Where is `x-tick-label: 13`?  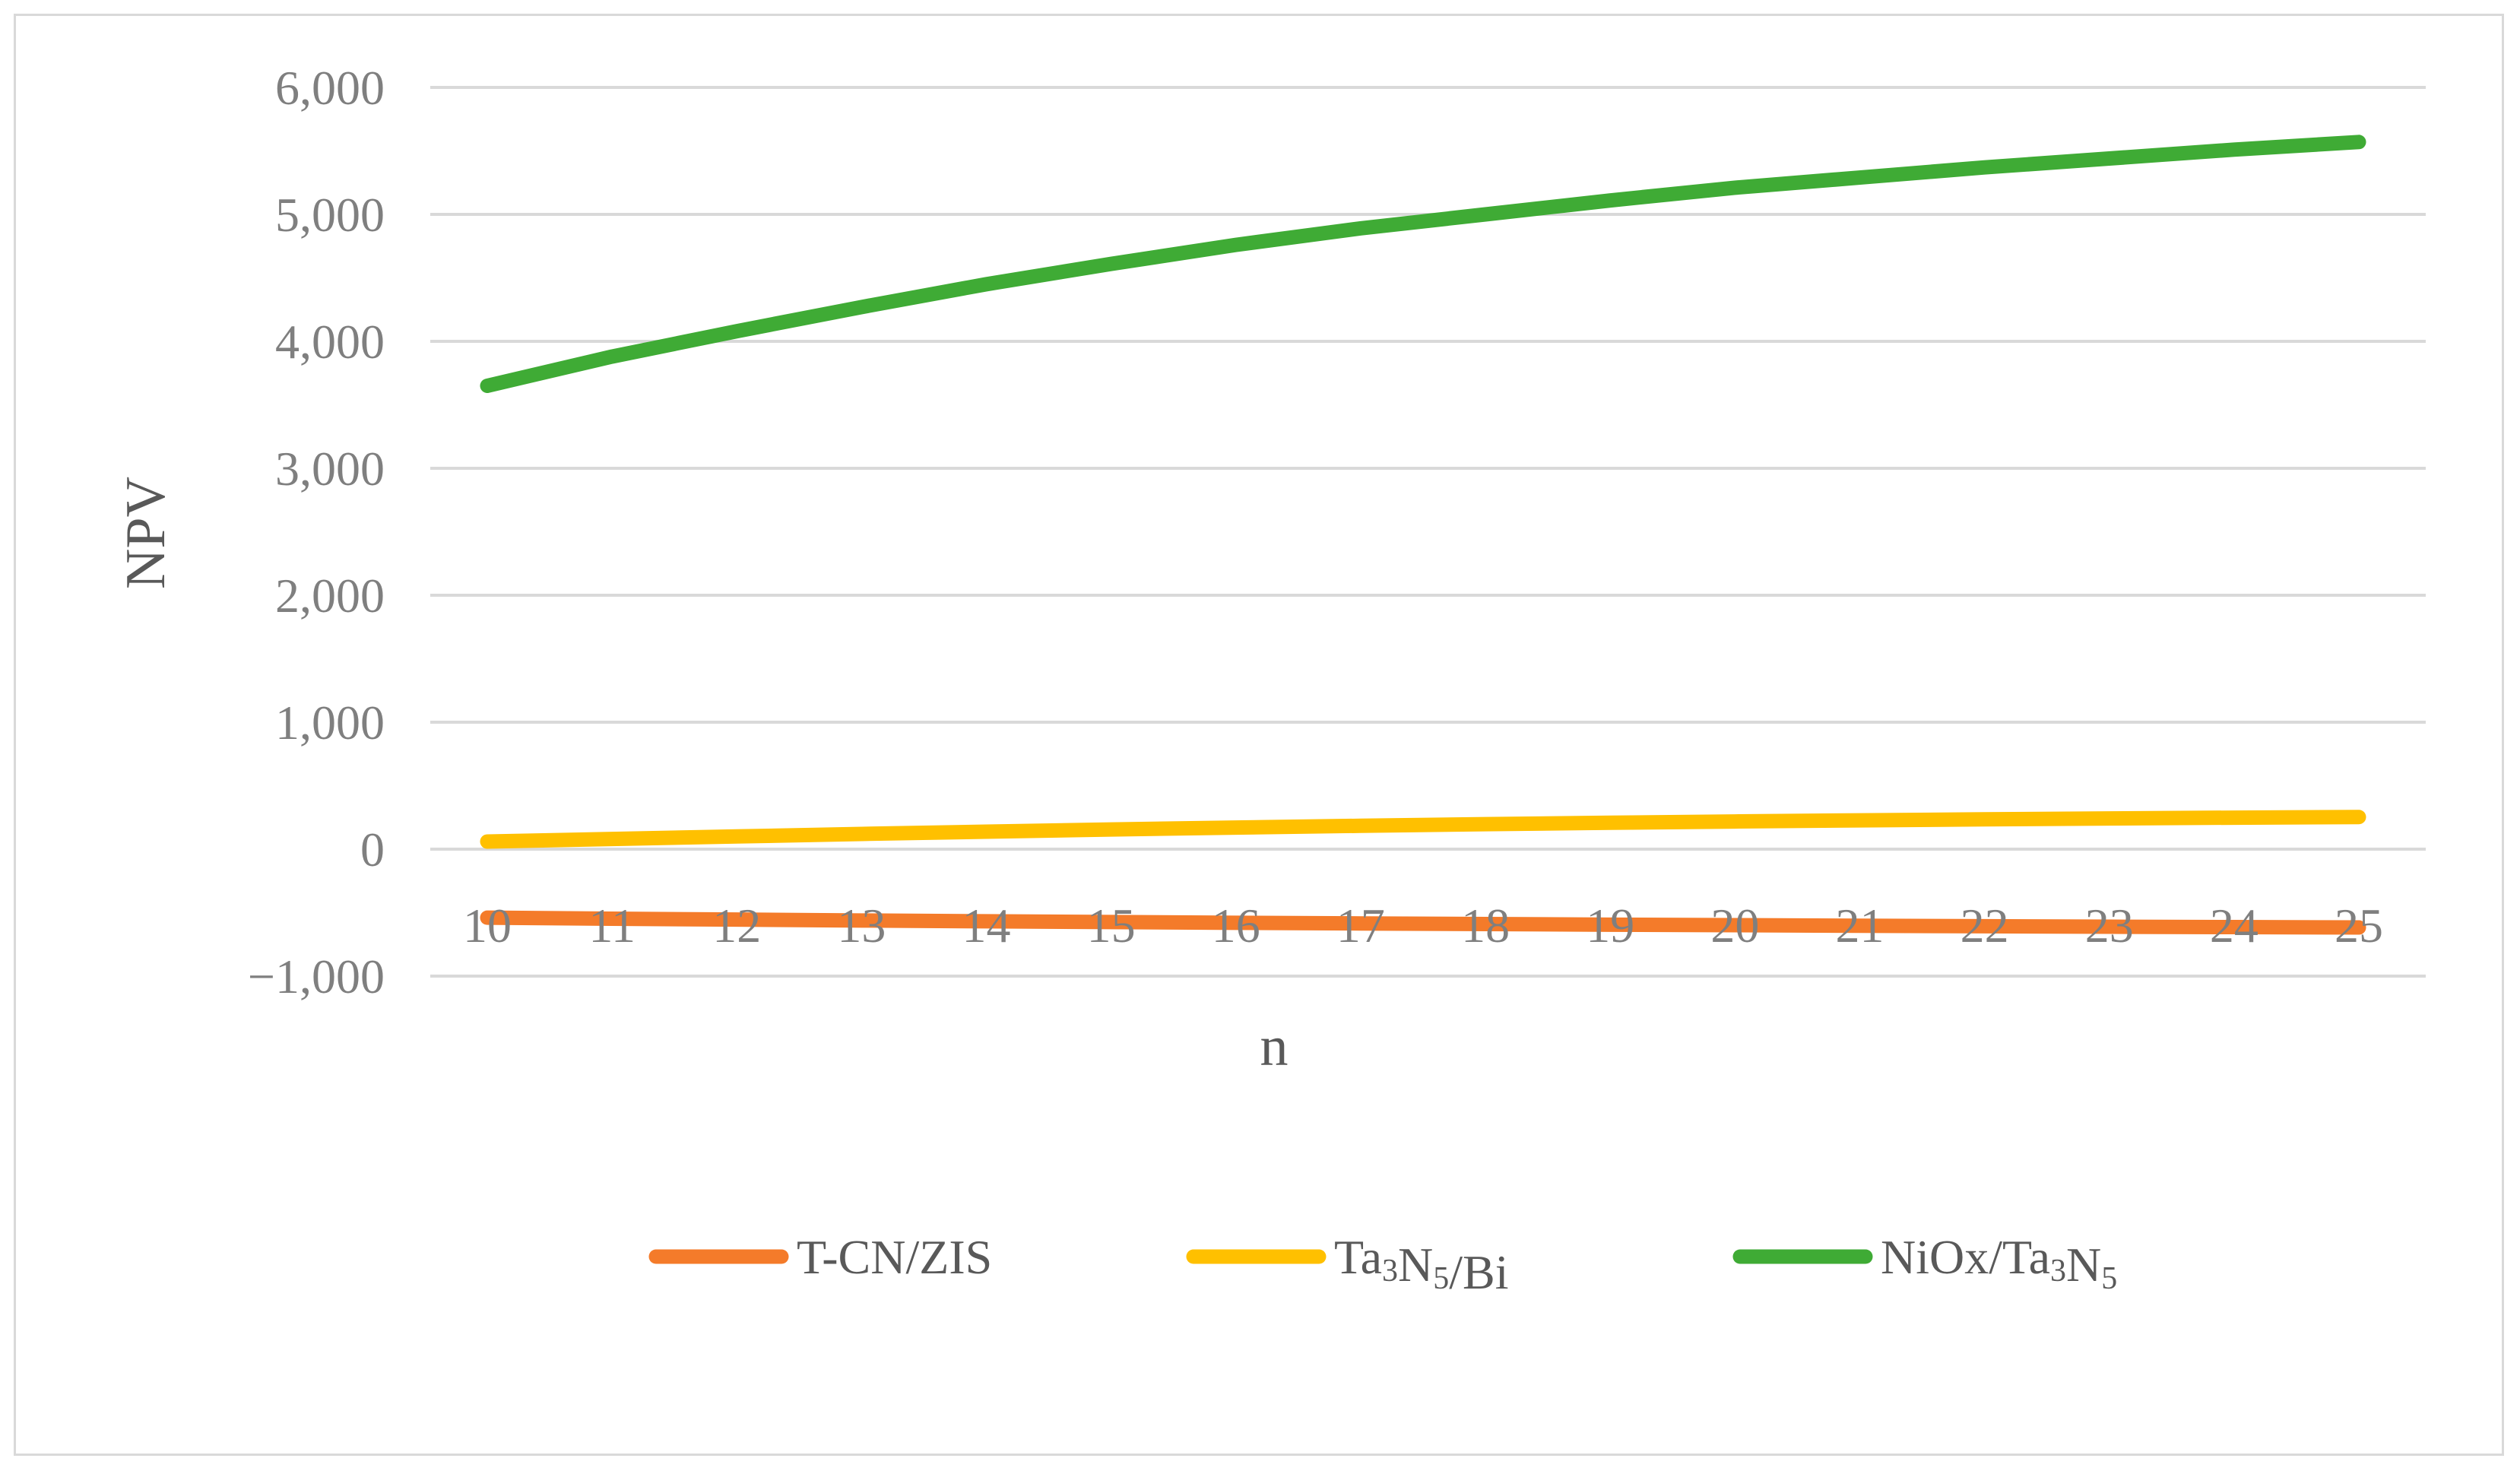 x-tick-label: 13 is located at coordinates (861, 926).